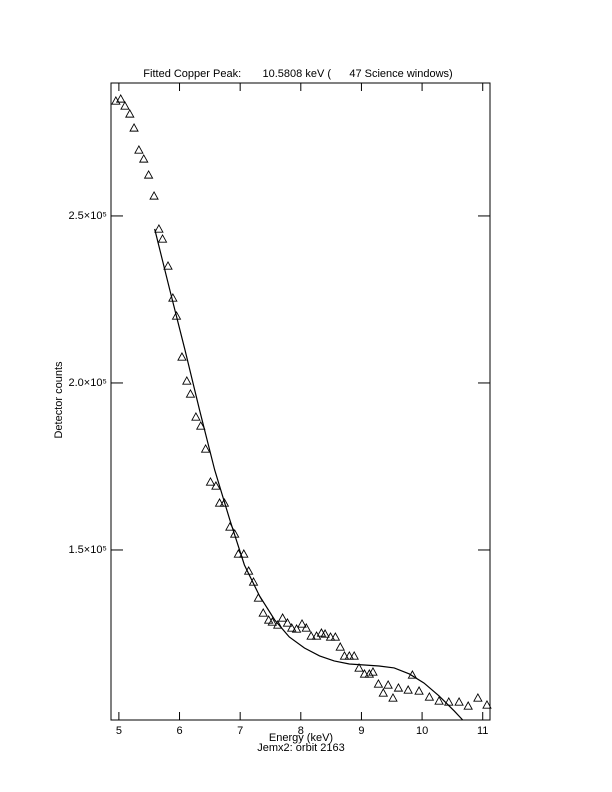 The width and height of the screenshot is (612, 792). Describe the element at coordinates (59, 400) in the screenshot. I see `y-axis-label: Detector counts` at that location.